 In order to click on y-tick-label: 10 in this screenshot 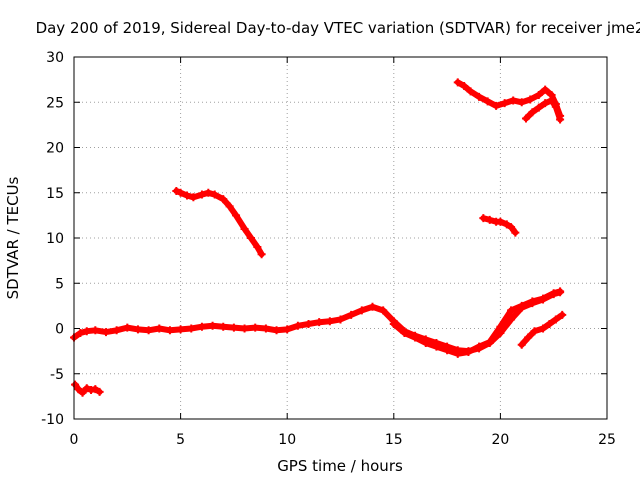, I will do `click(55, 239)`.